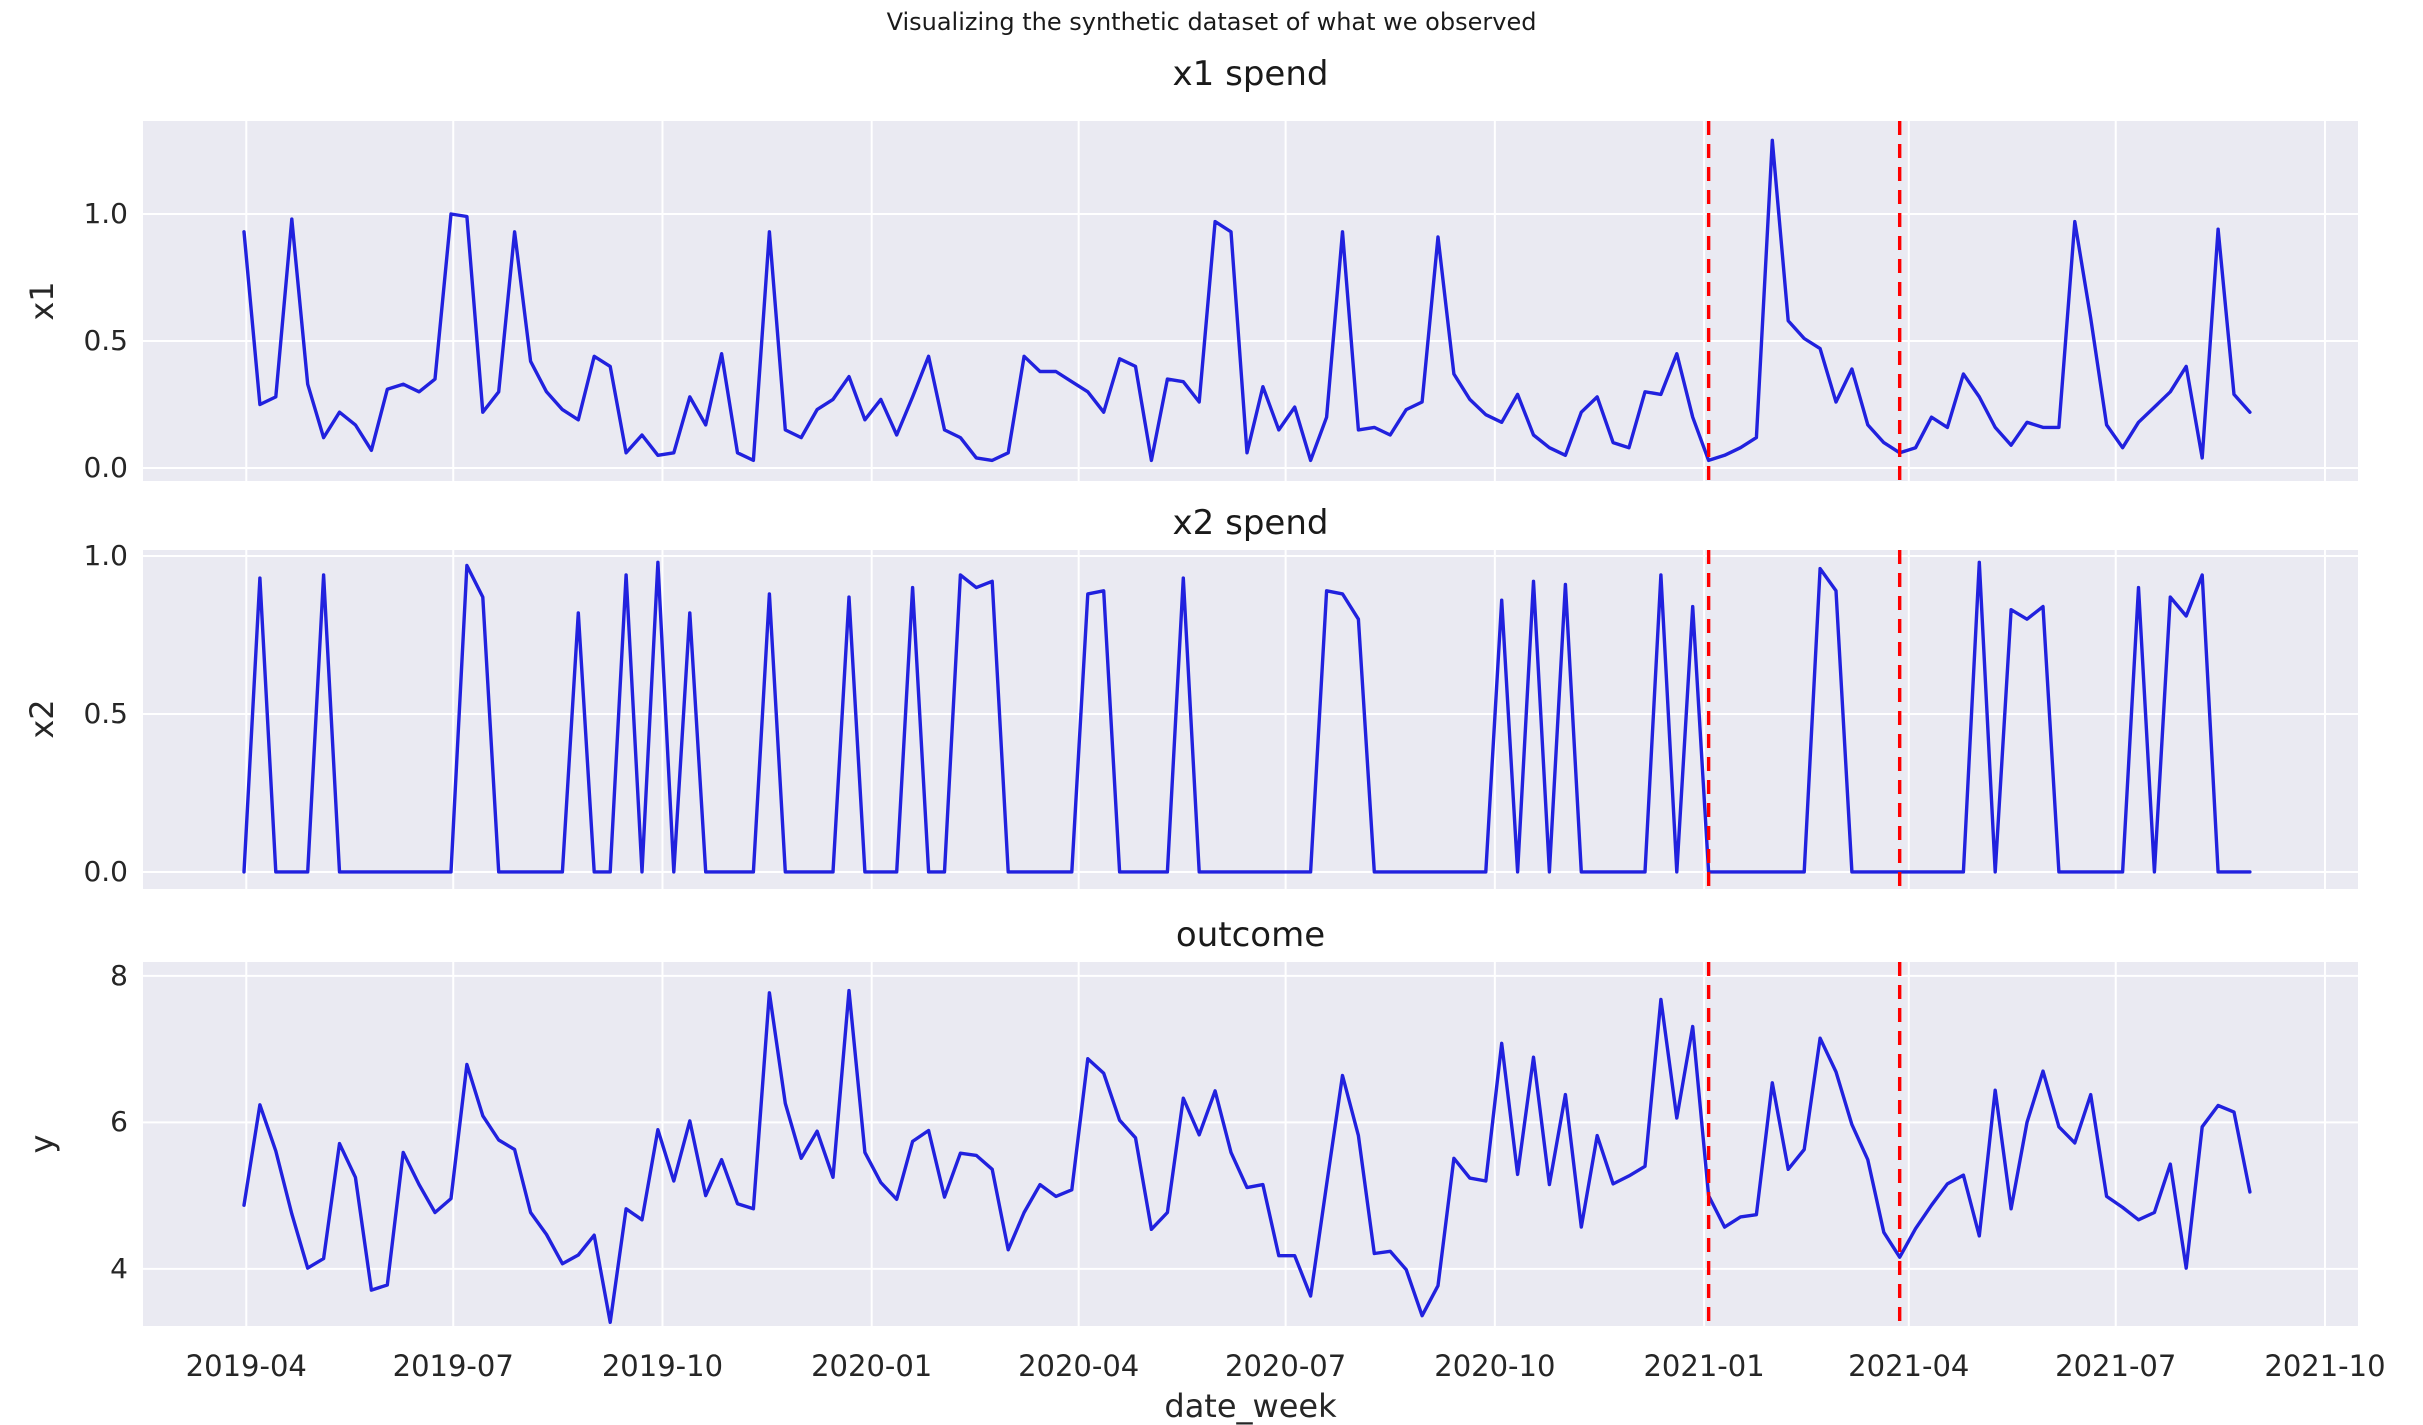  I want to click on x-tick-label: 2021-10, so click(2325, 1366).